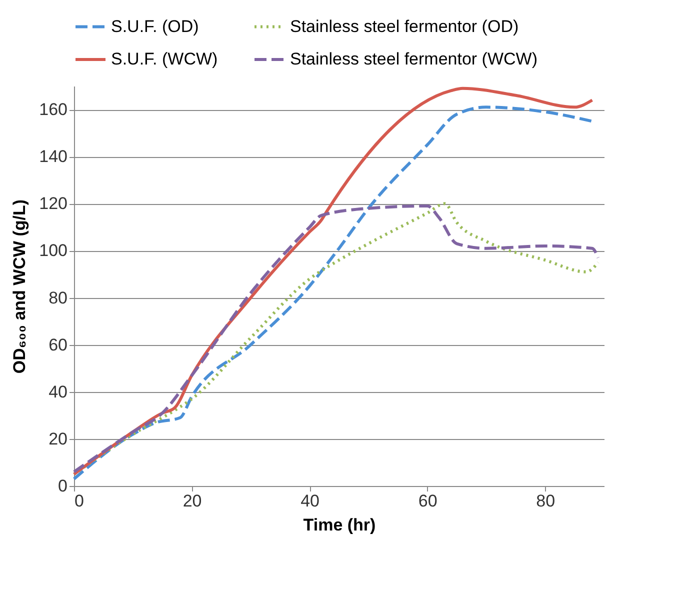 Image resolution: width=679 pixels, height=598 pixels. Describe the element at coordinates (192, 501) in the screenshot. I see `x-tick-label: 20` at that location.